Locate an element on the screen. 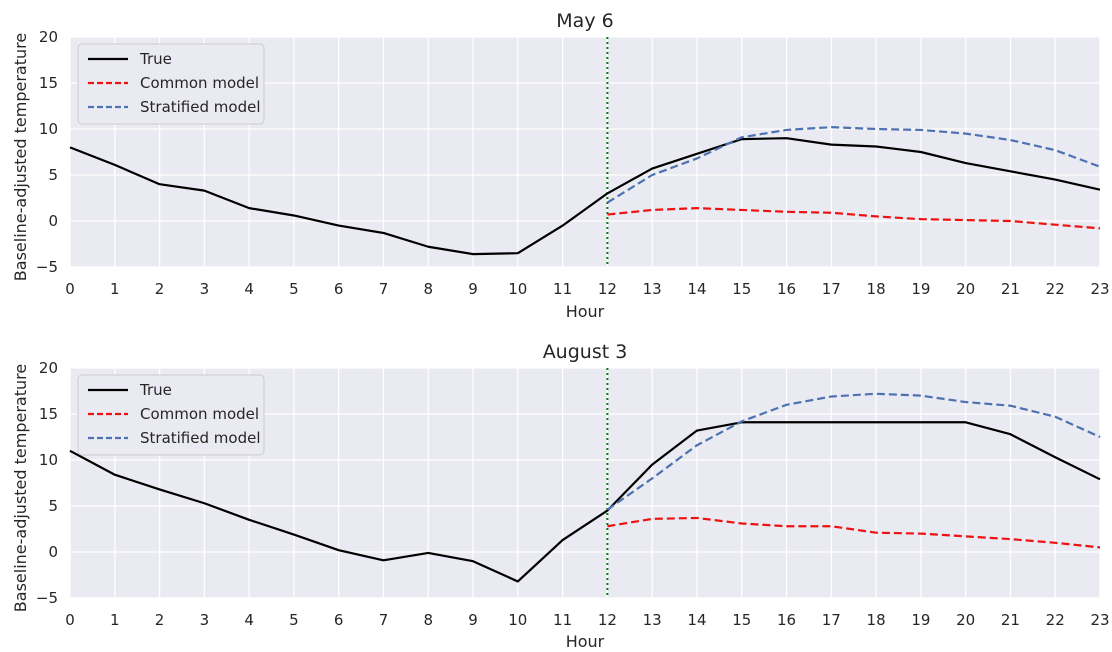 The height and width of the screenshot is (652, 1112). chart-title: May 6 is located at coordinates (584, 21).